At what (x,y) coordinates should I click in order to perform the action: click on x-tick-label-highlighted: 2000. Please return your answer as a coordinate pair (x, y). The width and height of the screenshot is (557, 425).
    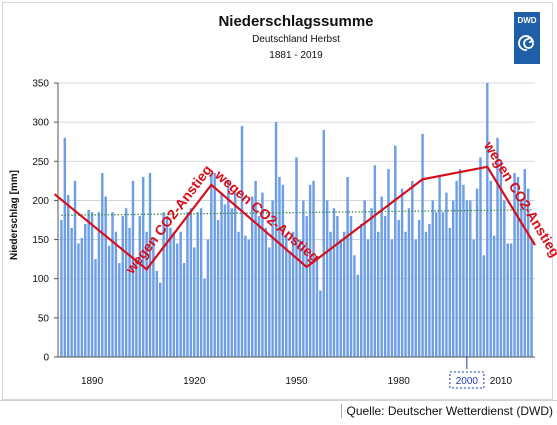
    Looking at the image, I should click on (467, 381).